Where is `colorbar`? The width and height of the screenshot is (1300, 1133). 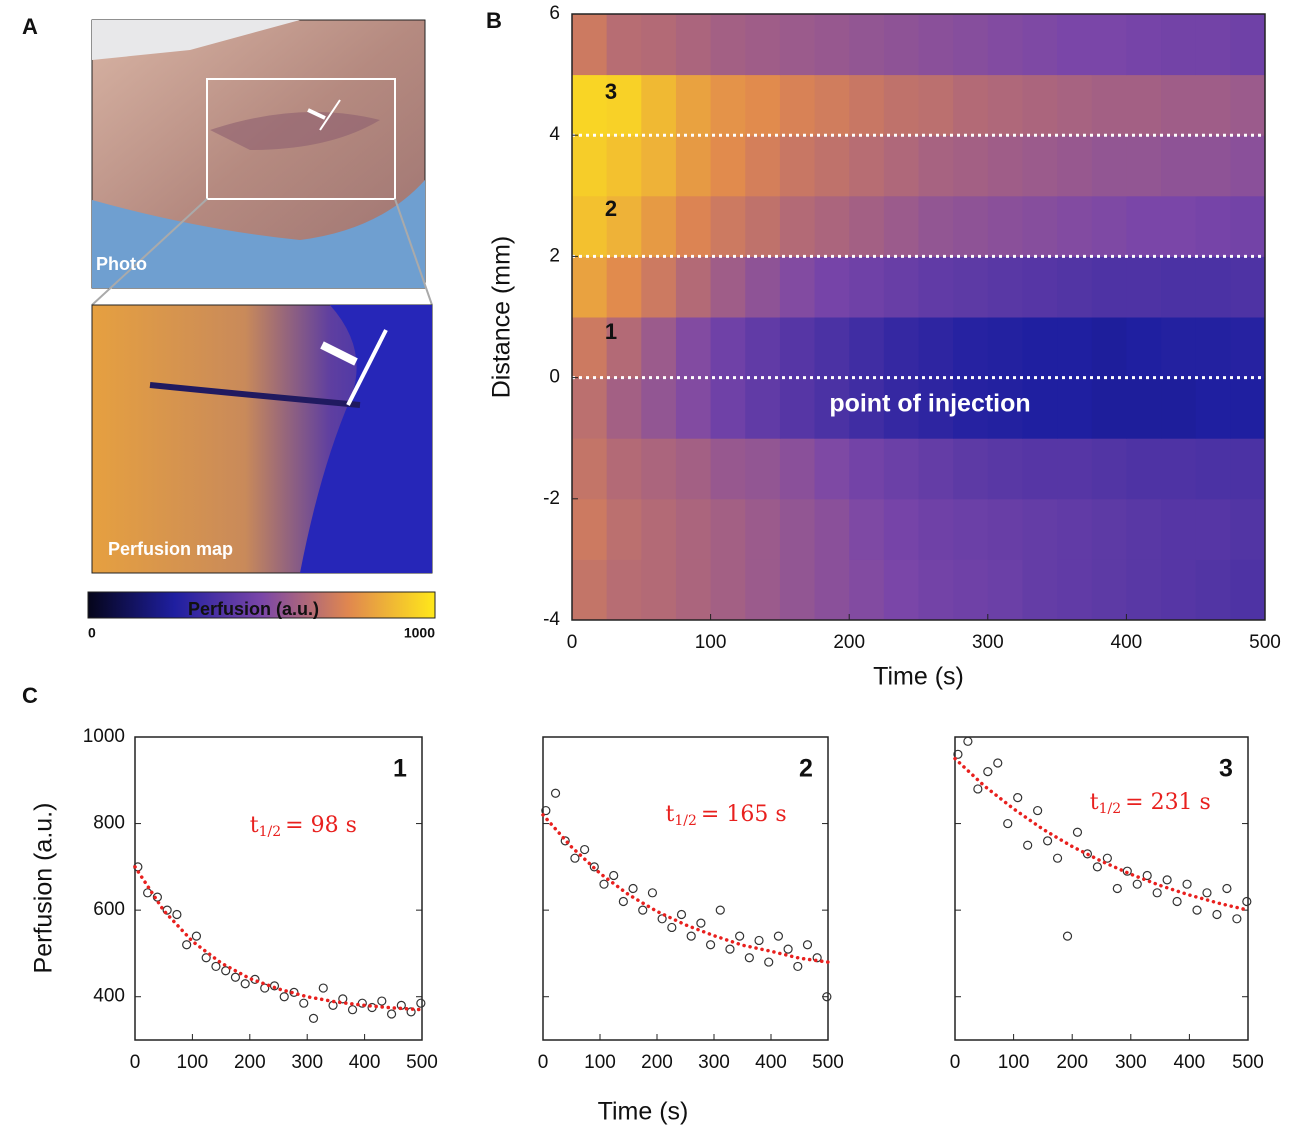 colorbar is located at coordinates (261, 605).